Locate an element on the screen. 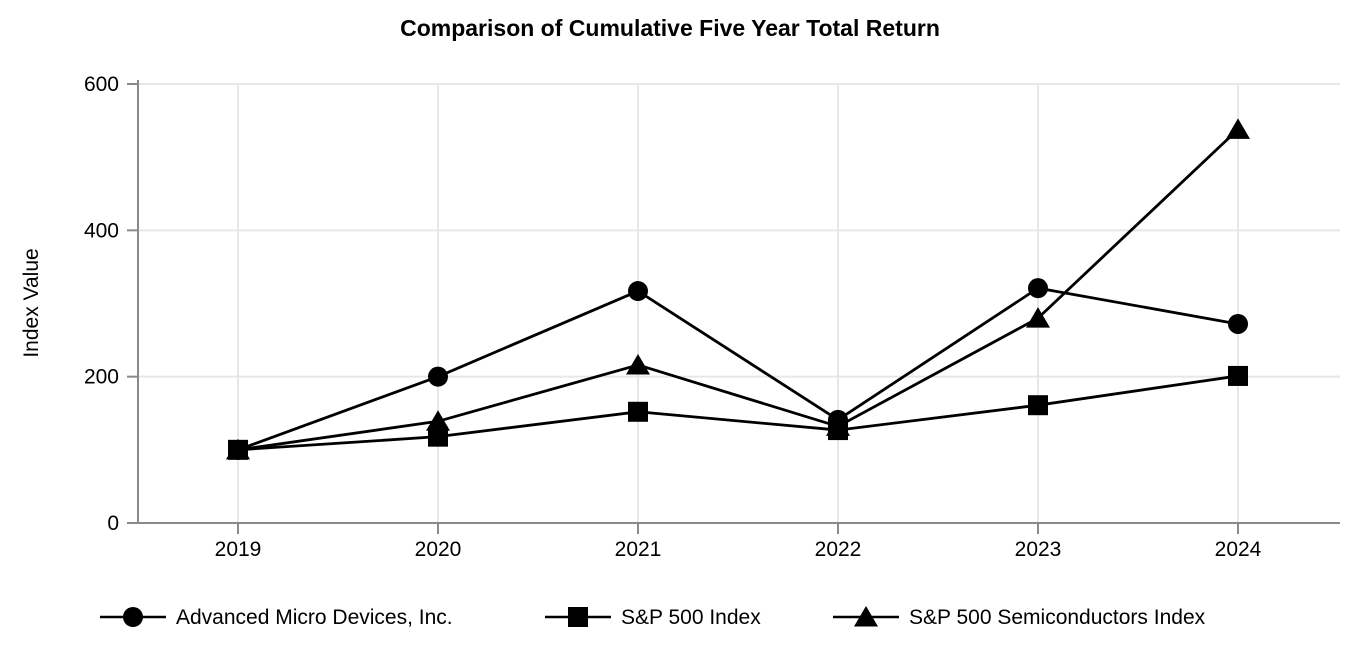 Image resolution: width=1360 pixels, height=660 pixels. legend-item: Advanced Micro Devices, Inc. is located at coordinates (276, 617).